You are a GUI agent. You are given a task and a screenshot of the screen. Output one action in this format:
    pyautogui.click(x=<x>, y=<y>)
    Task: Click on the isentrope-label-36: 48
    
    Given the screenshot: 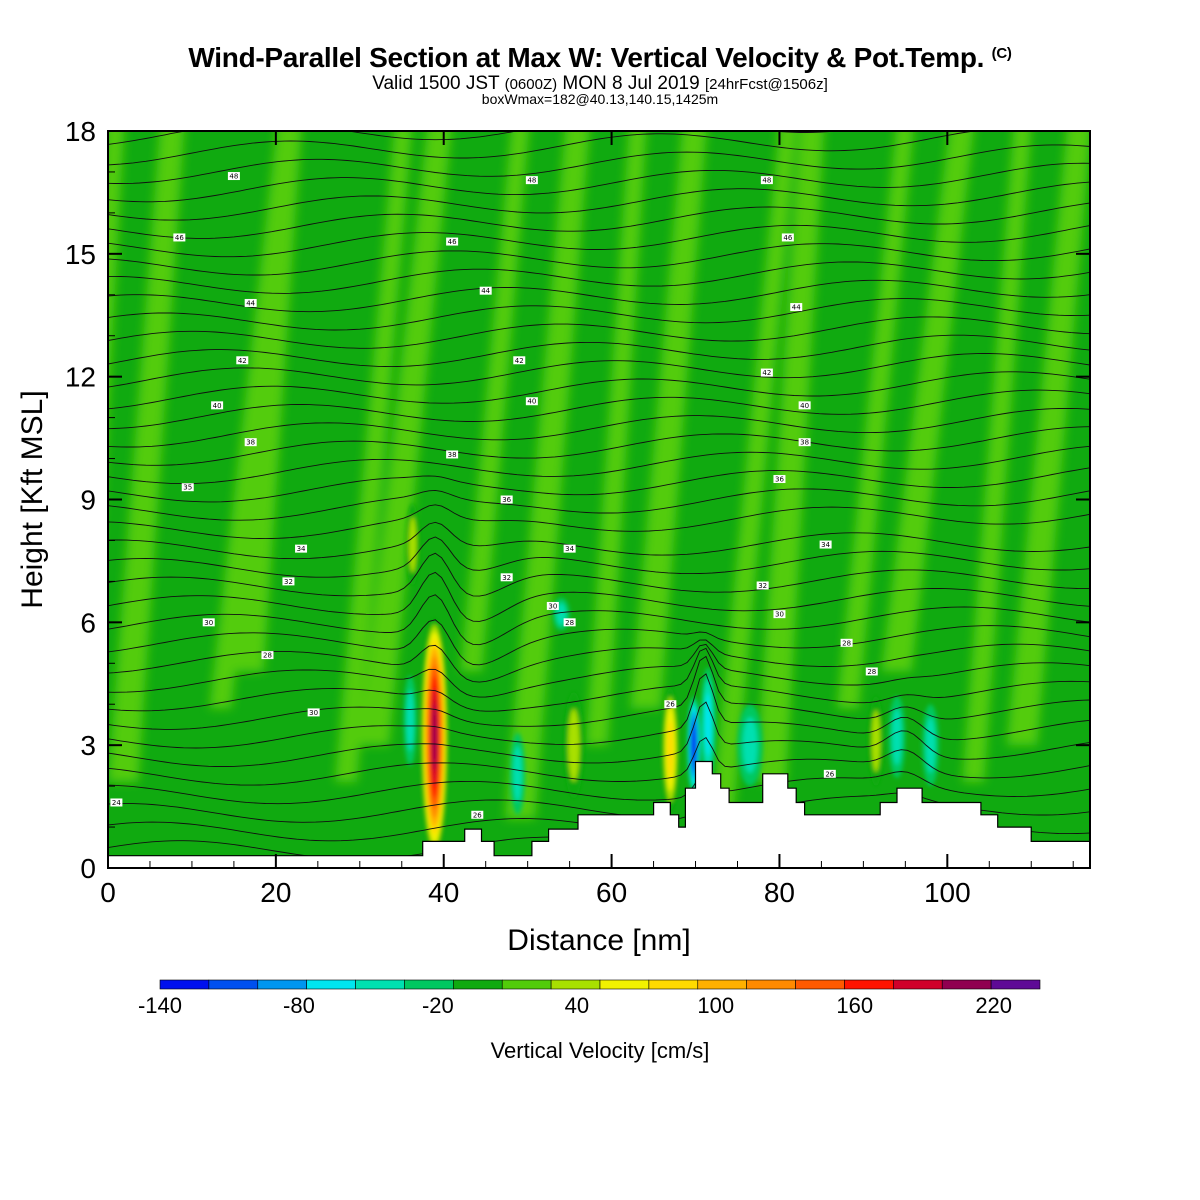 What is the action you would take?
    pyautogui.click(x=233, y=176)
    